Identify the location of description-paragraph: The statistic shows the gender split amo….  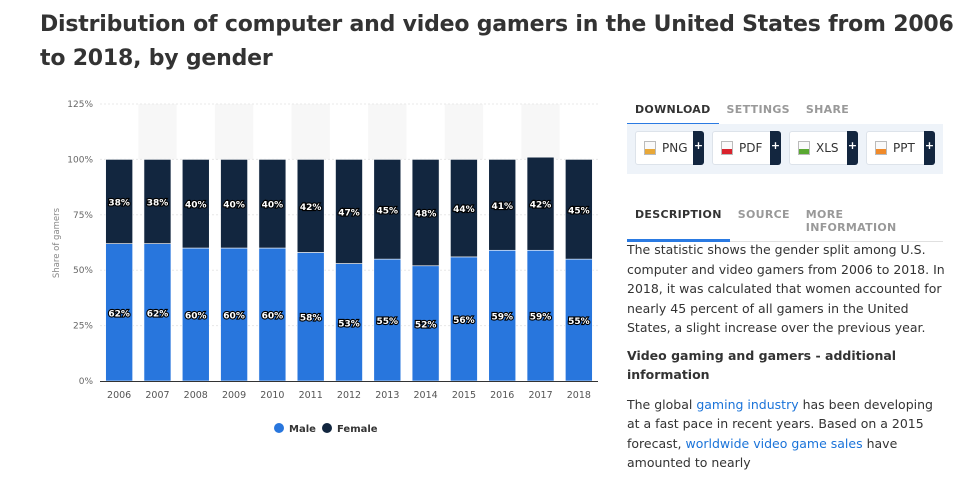
(786, 288).